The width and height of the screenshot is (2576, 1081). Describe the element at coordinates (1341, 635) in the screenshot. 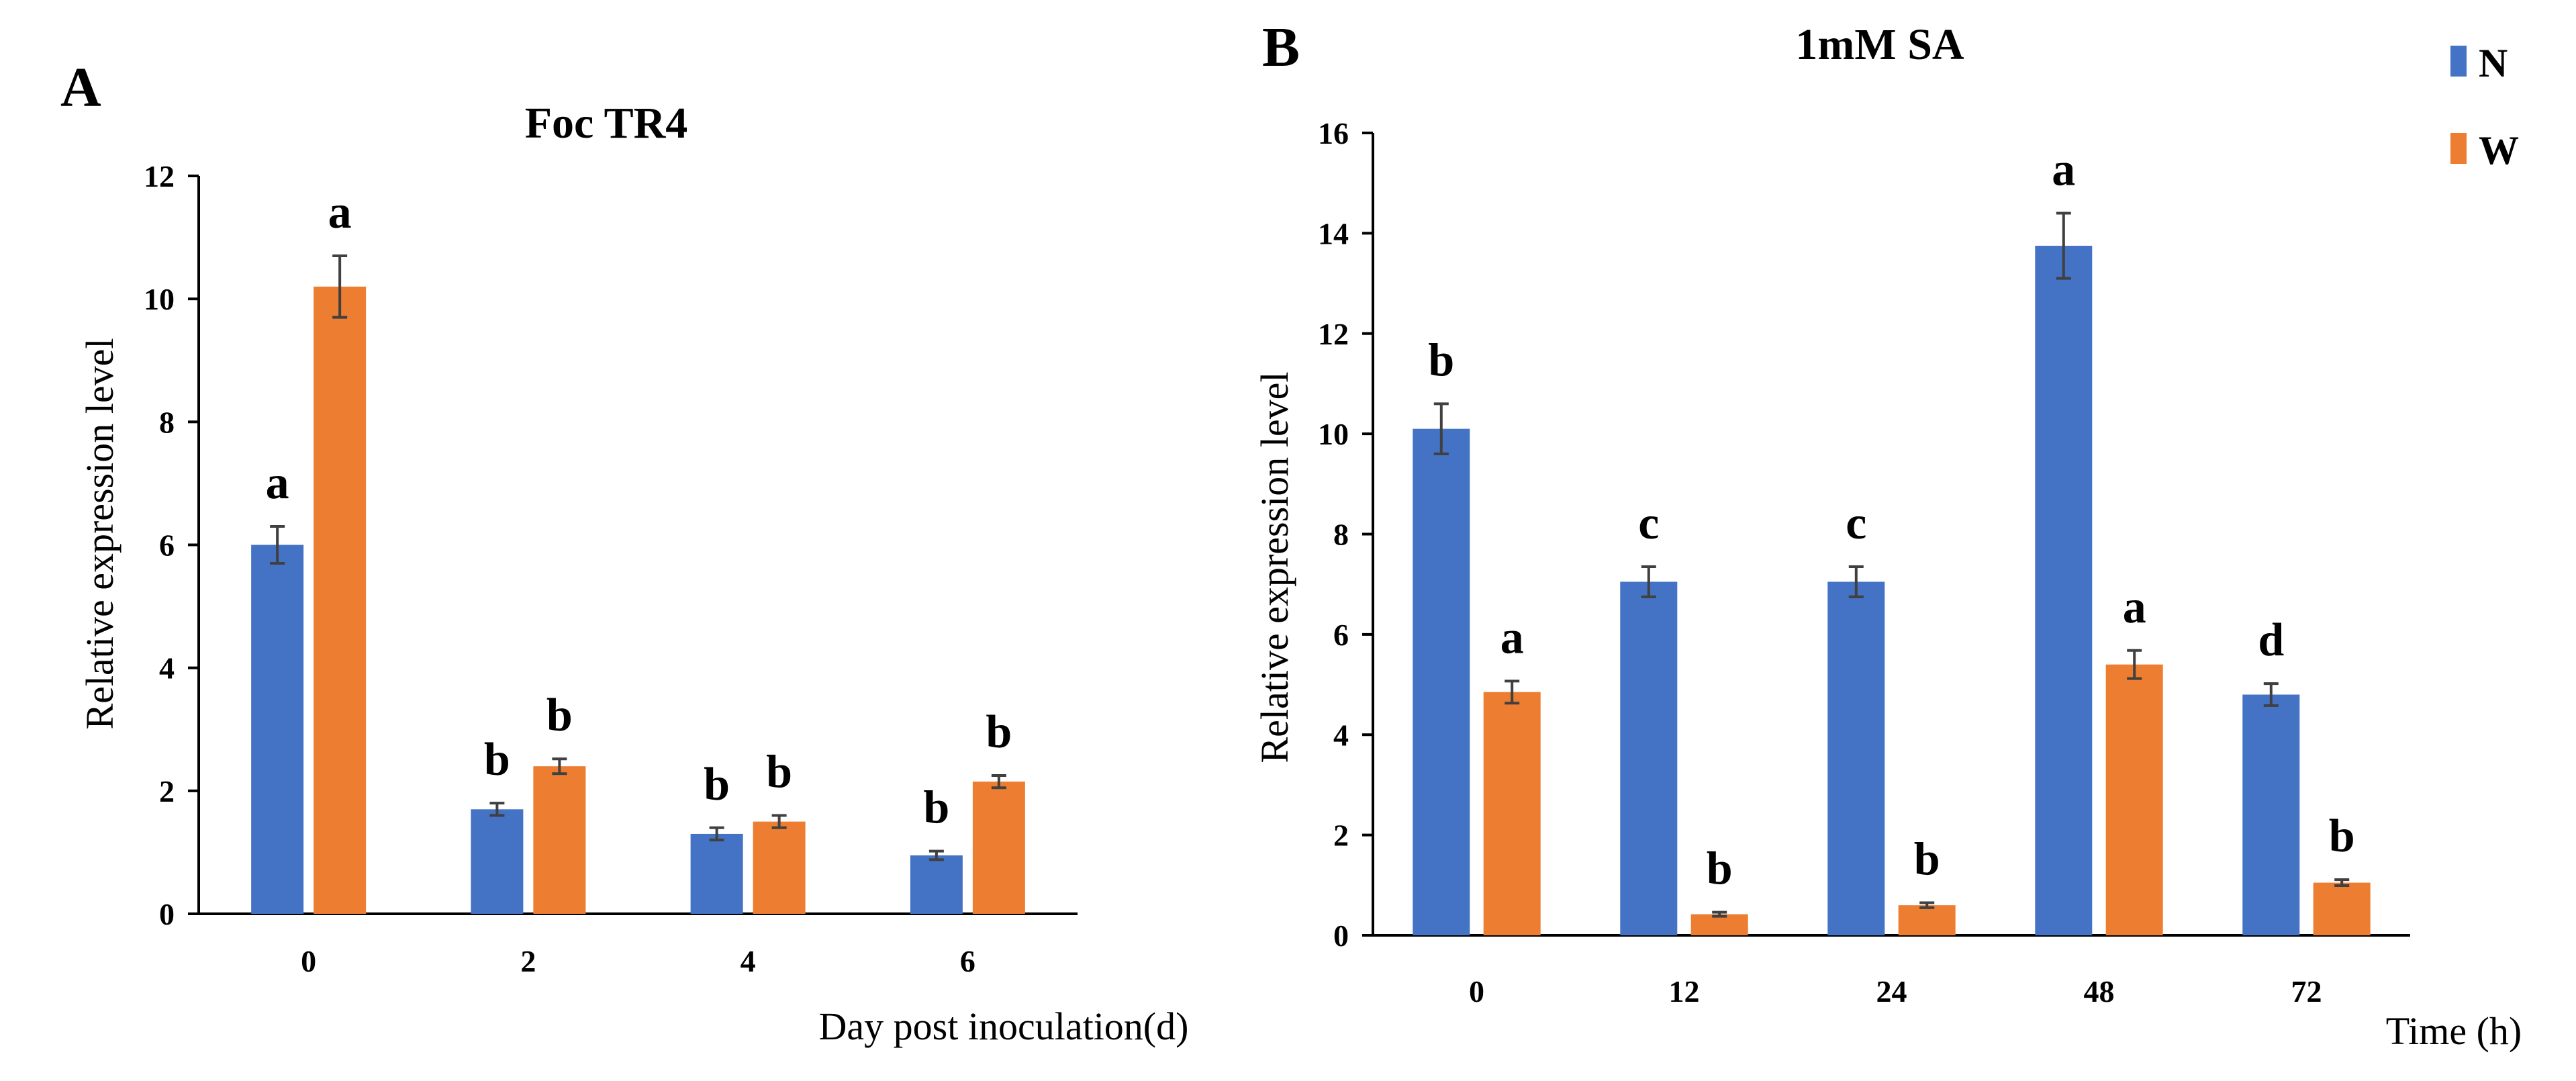

I see `panel-b-y-tick-label: 6` at that location.